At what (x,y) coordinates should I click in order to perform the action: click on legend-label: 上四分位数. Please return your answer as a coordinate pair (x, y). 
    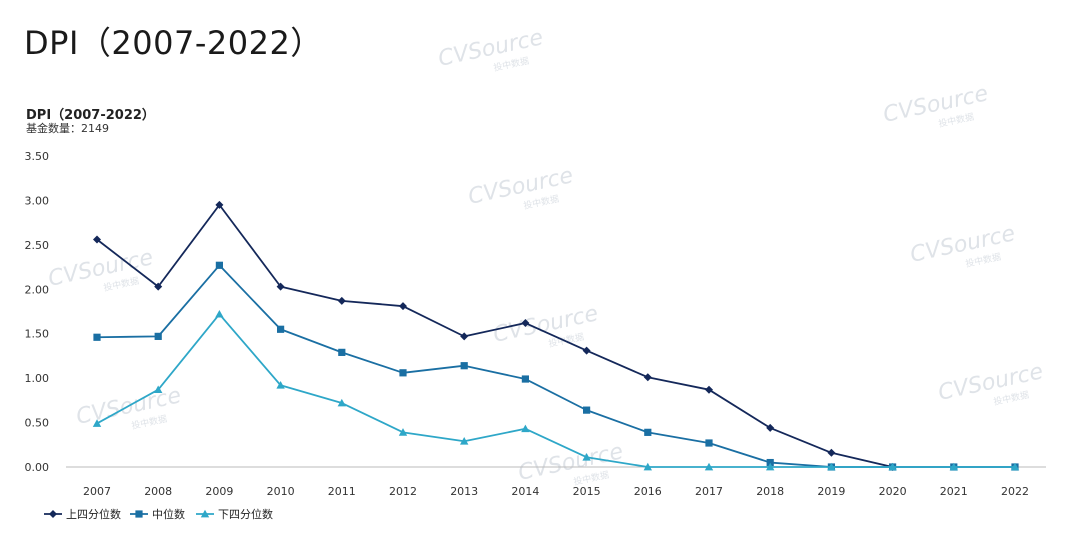
    Looking at the image, I should click on (93, 514).